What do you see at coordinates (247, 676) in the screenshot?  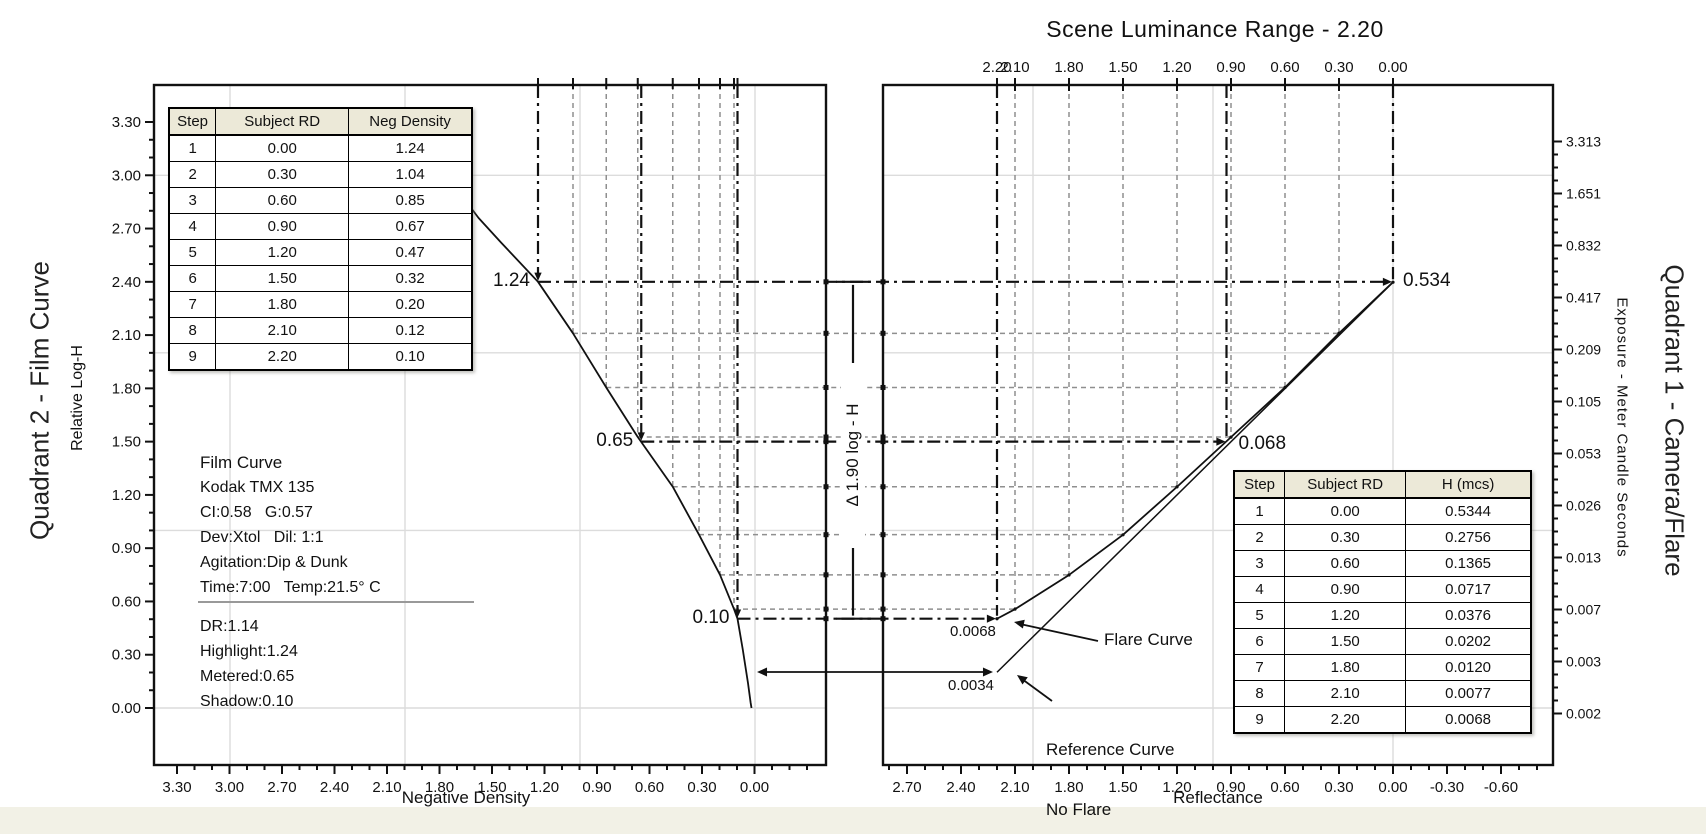 I see `info-line: Metered:0.65` at bounding box center [247, 676].